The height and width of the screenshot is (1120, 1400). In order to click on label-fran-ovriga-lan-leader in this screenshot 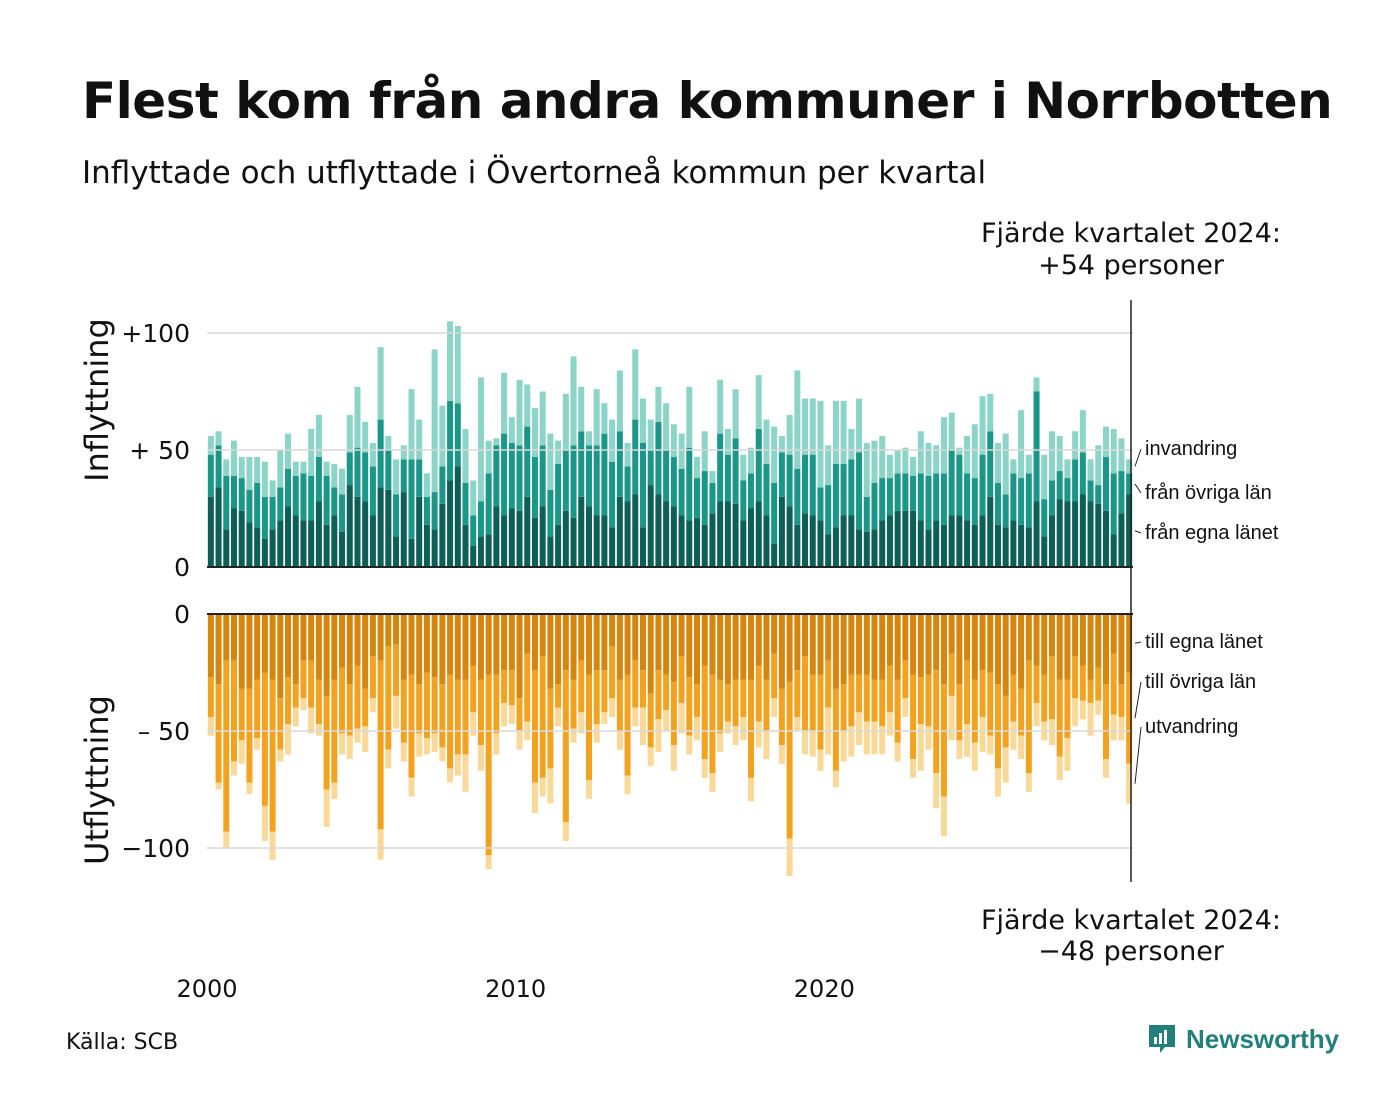, I will do `click(1138, 488)`.